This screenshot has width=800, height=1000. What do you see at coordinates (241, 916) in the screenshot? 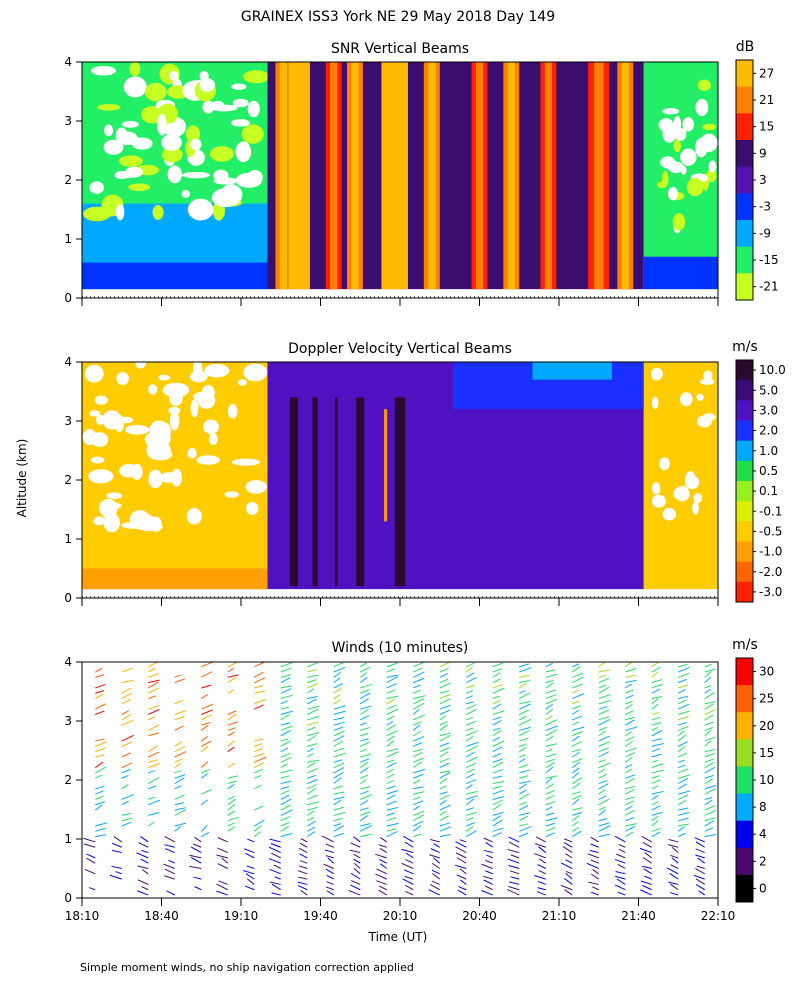
I see `x-tick-label: 19:10` at bounding box center [241, 916].